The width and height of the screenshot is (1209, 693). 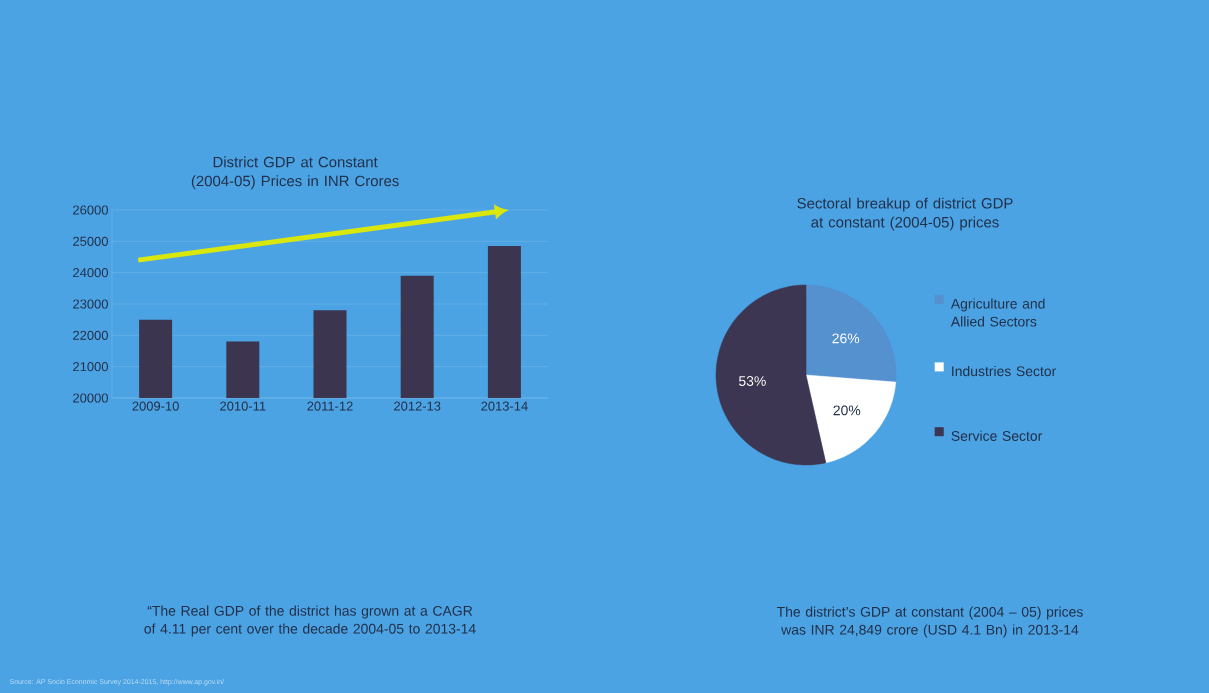 I want to click on data-label: 26%, so click(x=846, y=338).